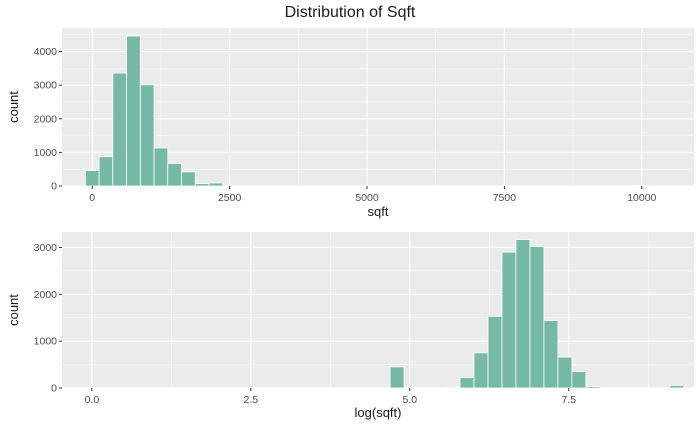  Describe the element at coordinates (92, 198) in the screenshot. I see `x-tick-label: 0` at that location.